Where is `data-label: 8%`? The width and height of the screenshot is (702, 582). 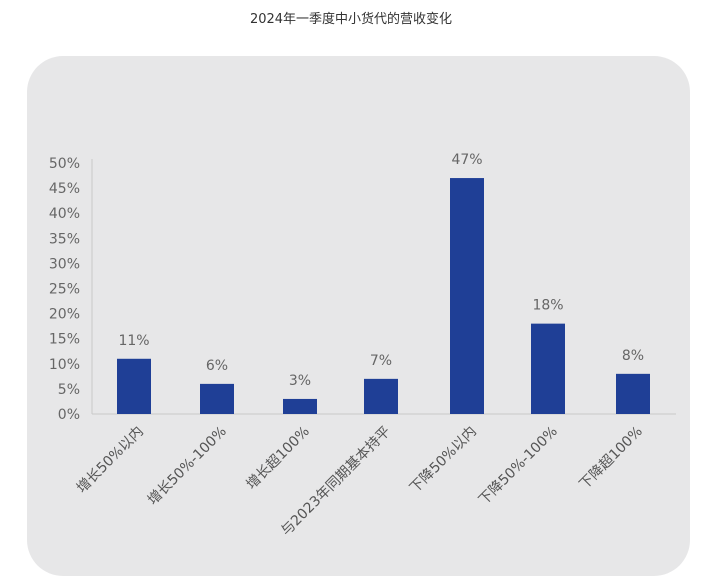
data-label: 8% is located at coordinates (633, 356).